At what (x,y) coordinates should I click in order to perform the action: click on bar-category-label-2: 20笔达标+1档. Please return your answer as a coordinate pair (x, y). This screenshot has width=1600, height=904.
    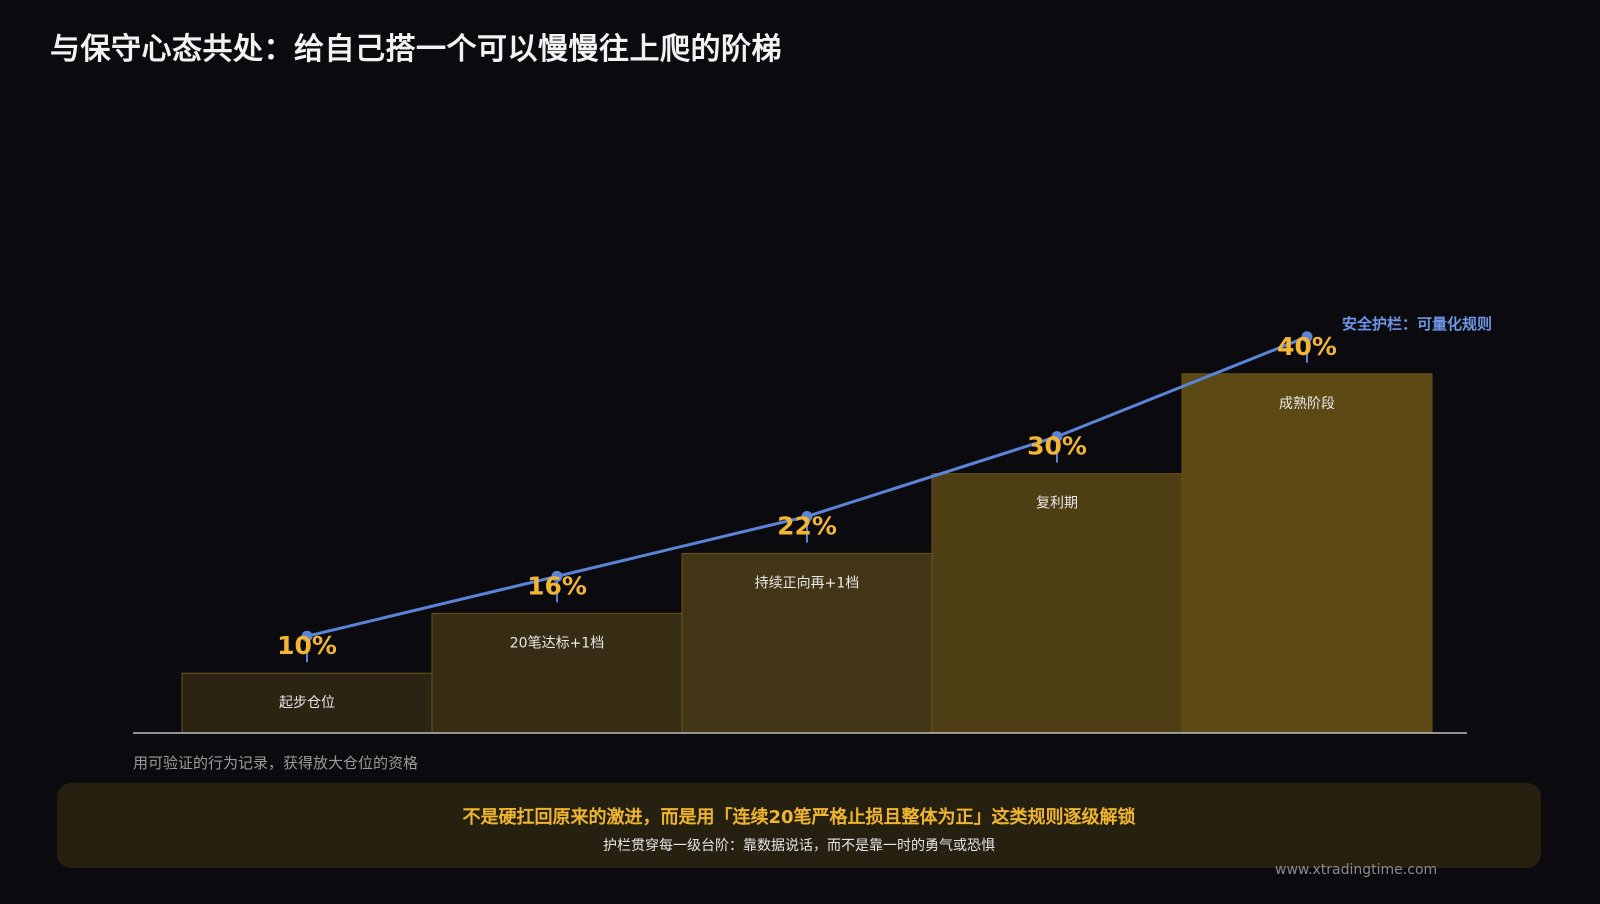
    Looking at the image, I should click on (557, 643).